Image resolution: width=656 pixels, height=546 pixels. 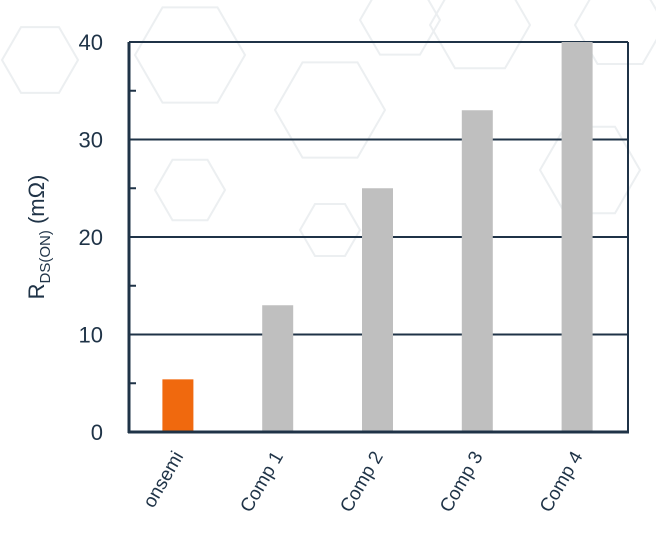 What do you see at coordinates (91, 335) in the screenshot?
I see `y-tick-label: 10` at bounding box center [91, 335].